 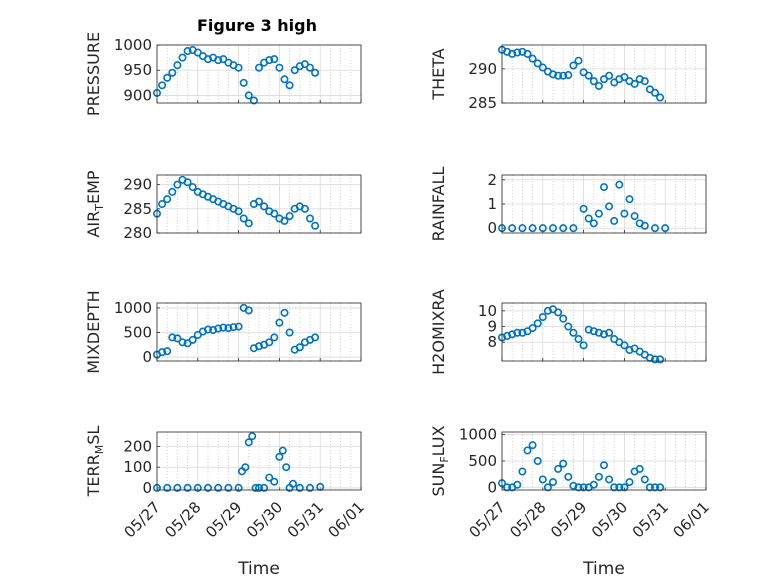 What do you see at coordinates (438, 204) in the screenshot?
I see `y-axis-label: RAINFALL` at bounding box center [438, 204].